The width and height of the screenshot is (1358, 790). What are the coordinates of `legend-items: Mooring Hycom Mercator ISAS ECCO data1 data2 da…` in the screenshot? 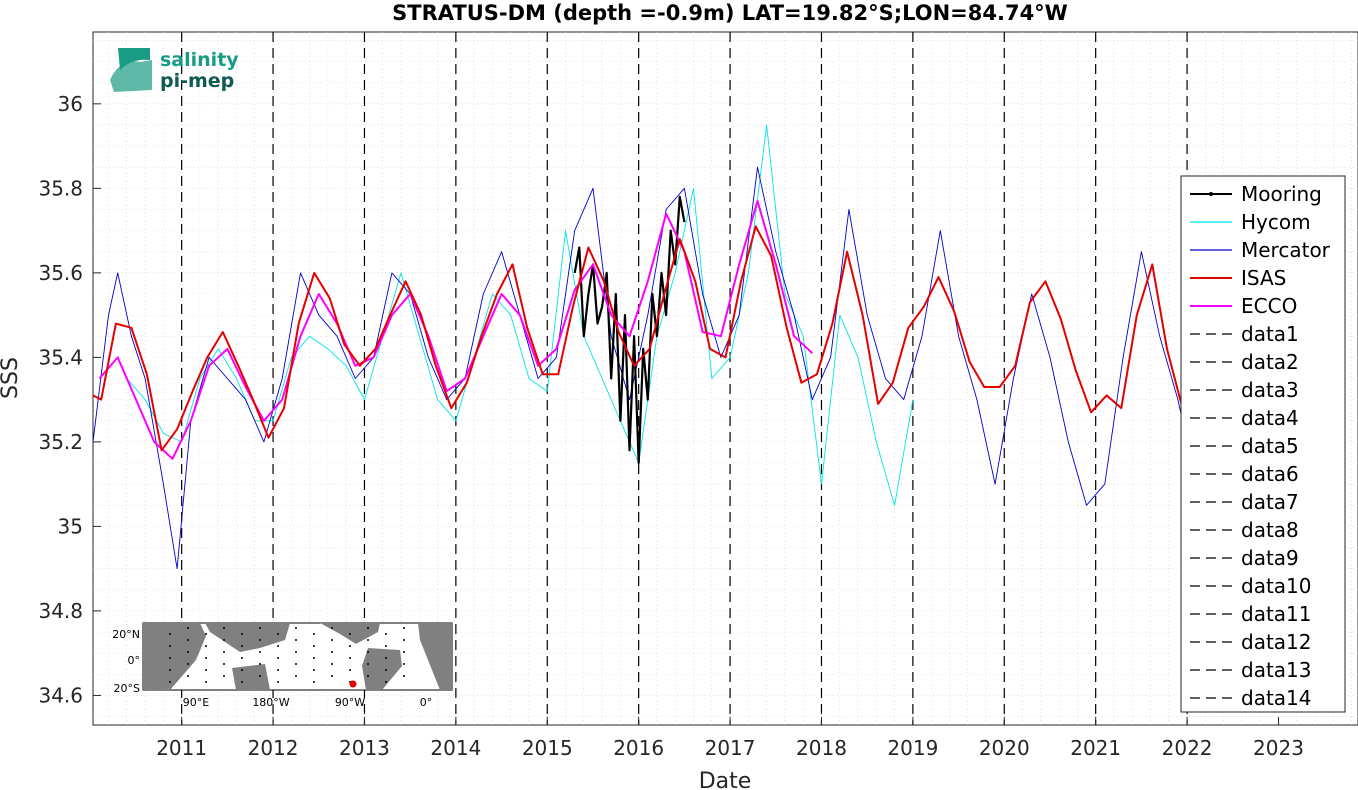 It's located at (1260, 446).